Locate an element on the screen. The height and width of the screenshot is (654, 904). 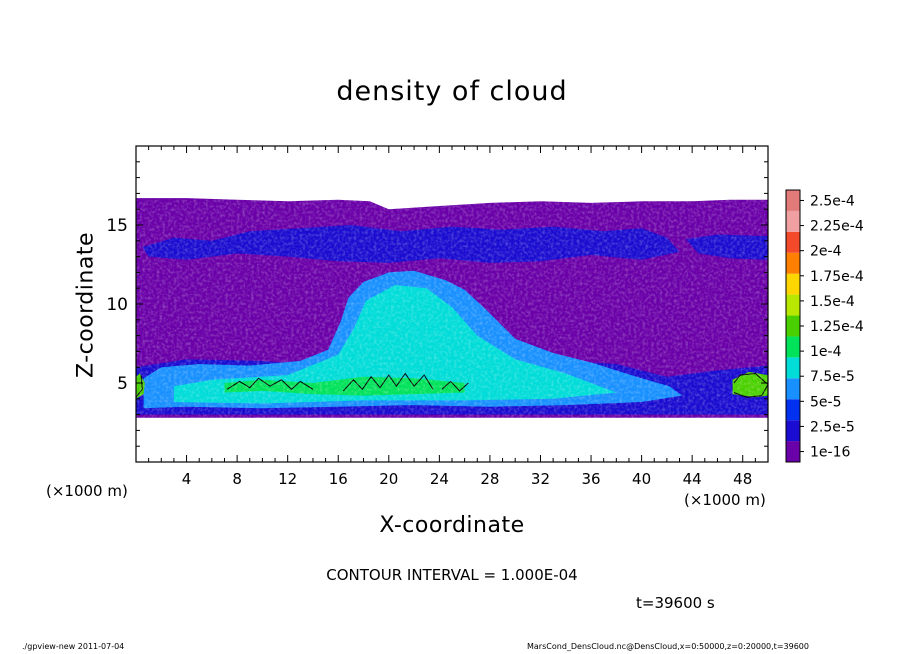
colorbar-label: 1.25e-4 is located at coordinates (837, 327).